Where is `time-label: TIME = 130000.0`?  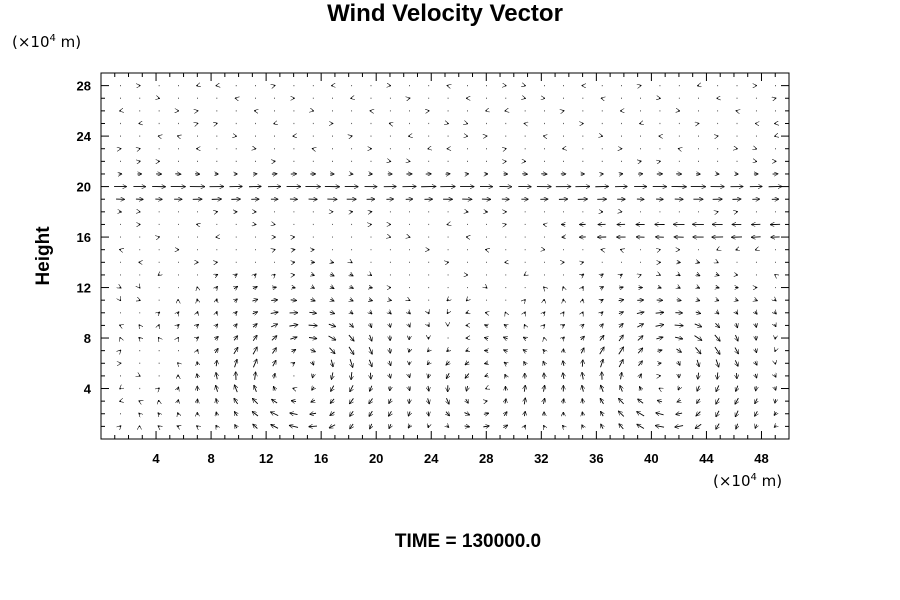
time-label: TIME = 130000.0 is located at coordinates (468, 541).